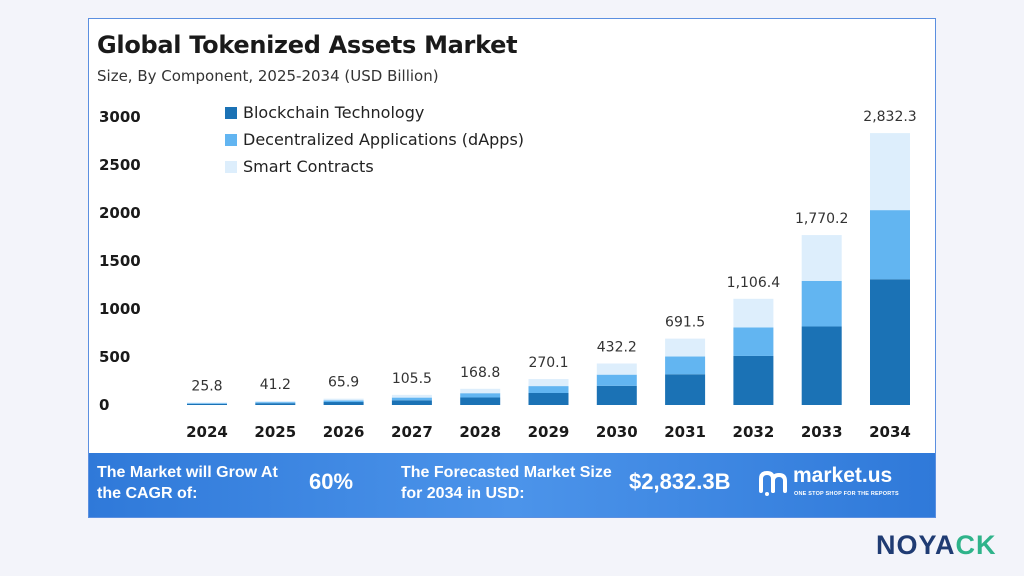  What do you see at coordinates (916, 545) in the screenshot?
I see `noyack-text-main: NOYA` at bounding box center [916, 545].